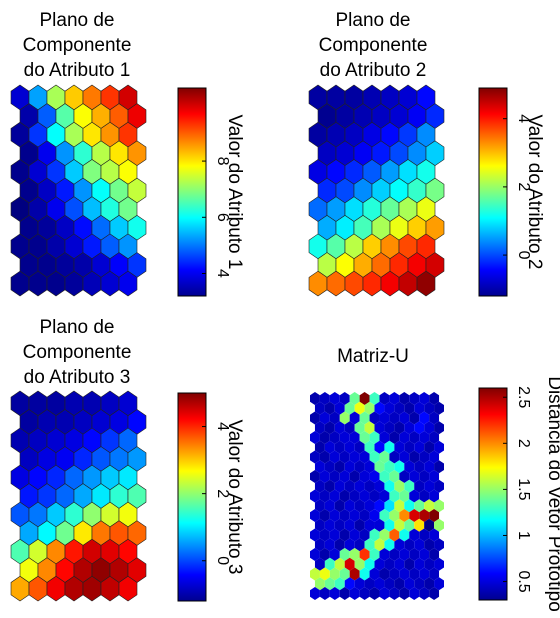 This screenshot has width=560, height=618. What do you see at coordinates (373, 356) in the screenshot?
I see `panel-title: Matriz-U` at bounding box center [373, 356].